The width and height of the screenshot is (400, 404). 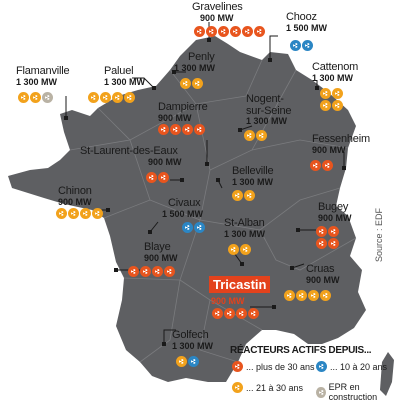 I want to click on plant-penly: Penly 1 300 MW, so click(x=194, y=62).